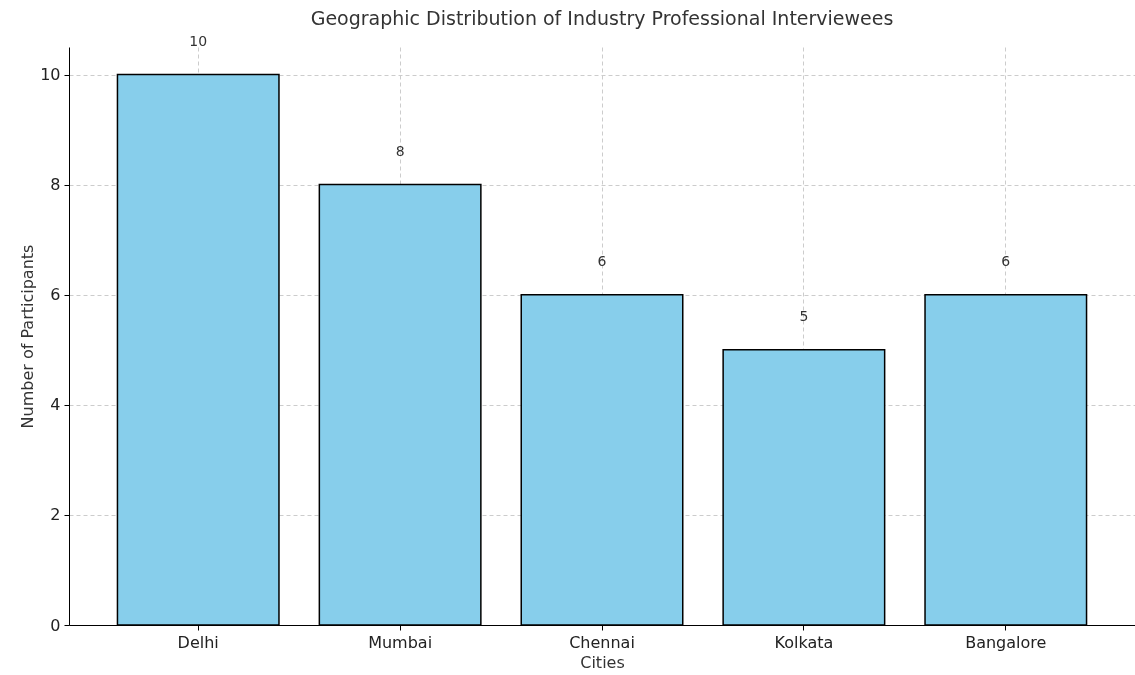  Describe the element at coordinates (198, 642) in the screenshot. I see `x-tick-label: Delhi` at that location.